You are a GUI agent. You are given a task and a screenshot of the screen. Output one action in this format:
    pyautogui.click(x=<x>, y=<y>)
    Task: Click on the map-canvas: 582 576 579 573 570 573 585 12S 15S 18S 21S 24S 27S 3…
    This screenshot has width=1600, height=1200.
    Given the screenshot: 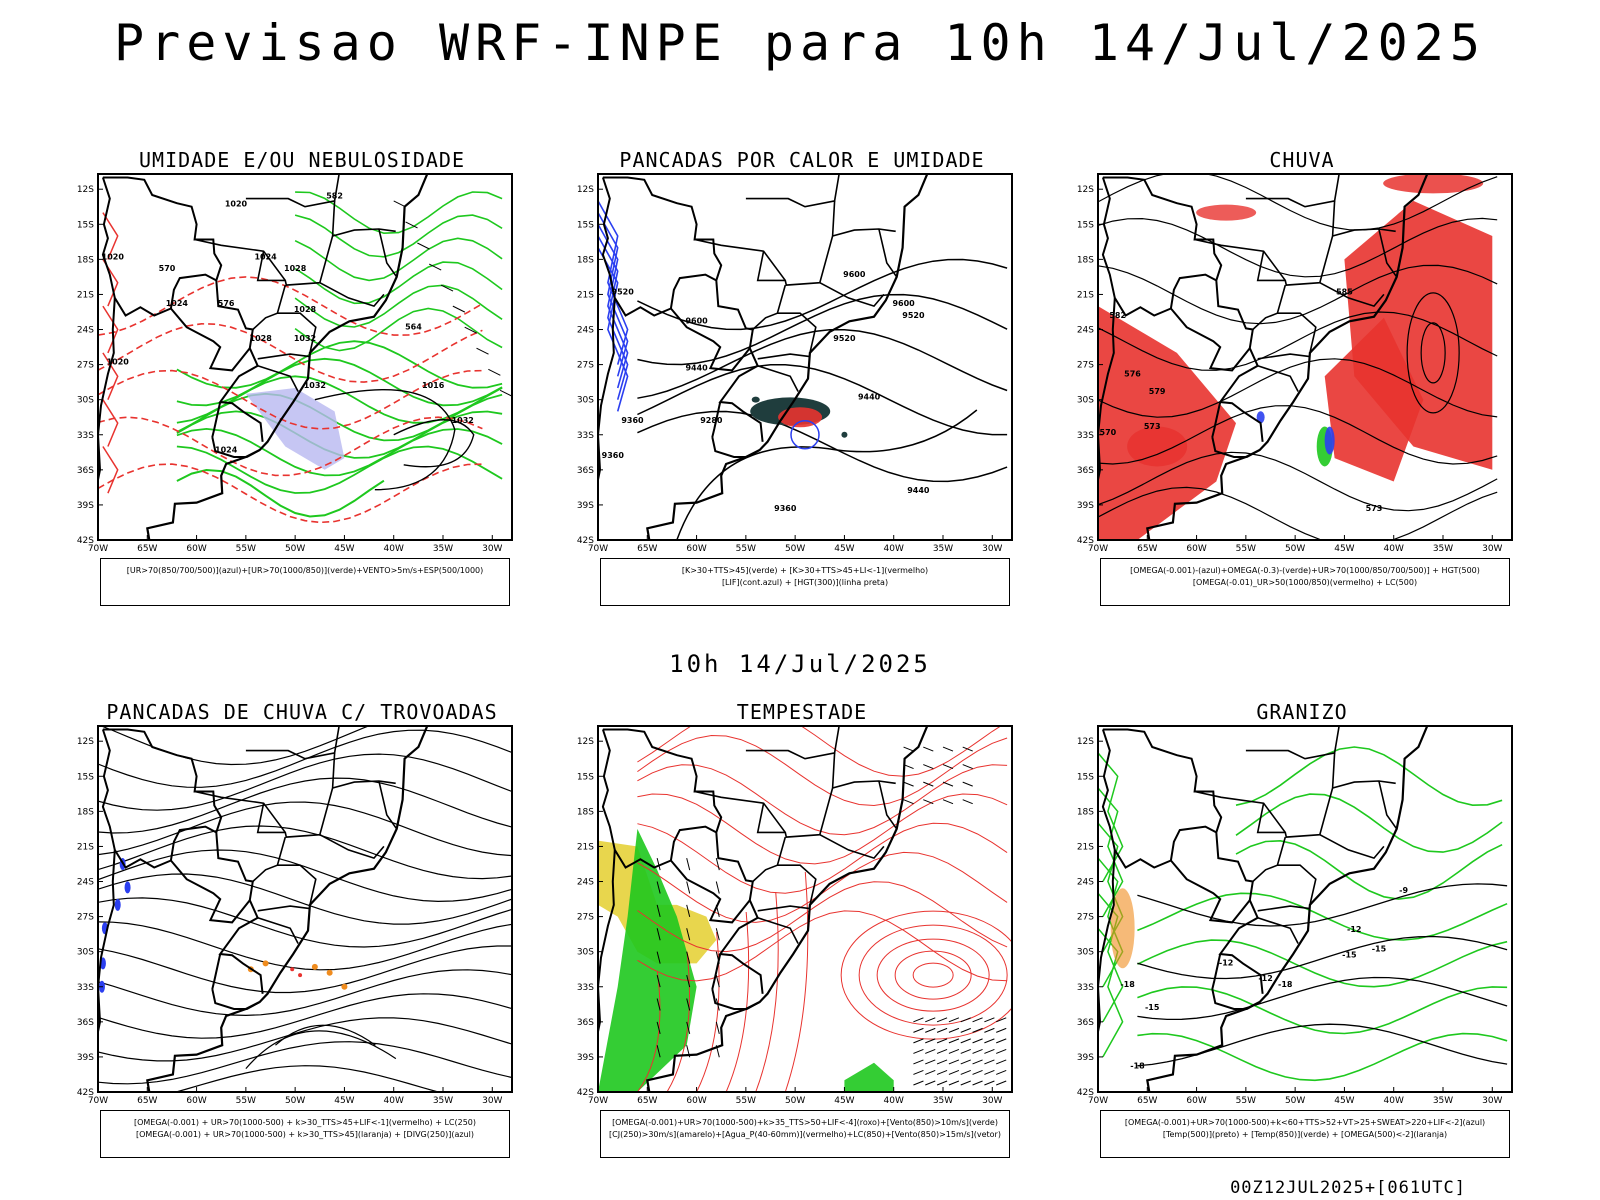 What is the action you would take?
    pyautogui.click(x=1295, y=363)
    